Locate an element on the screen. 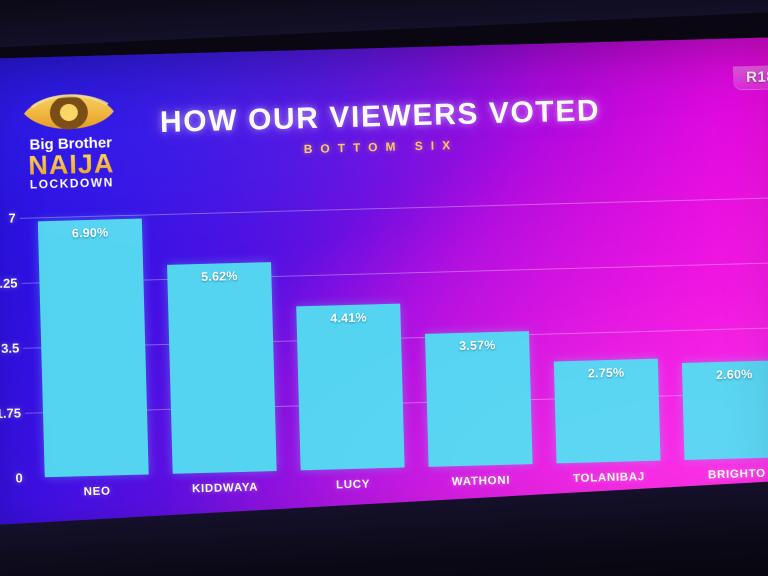  y-axis-tick: 0 is located at coordinates (19, 478).